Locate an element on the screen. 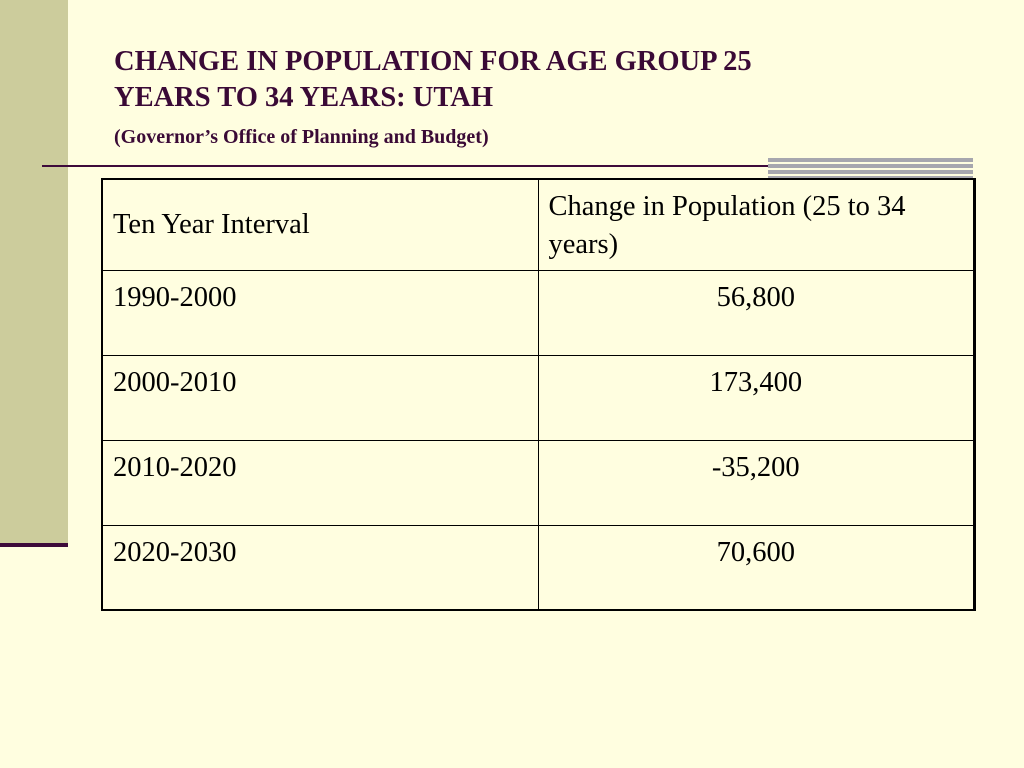 The width and height of the screenshot is (1024, 768). side-decoration-bar is located at coordinates (34, 273).